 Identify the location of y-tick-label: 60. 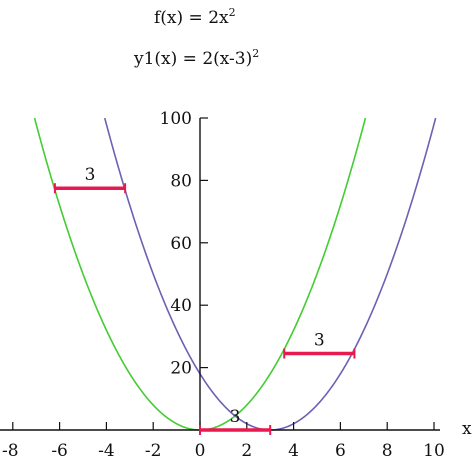
(181, 244).